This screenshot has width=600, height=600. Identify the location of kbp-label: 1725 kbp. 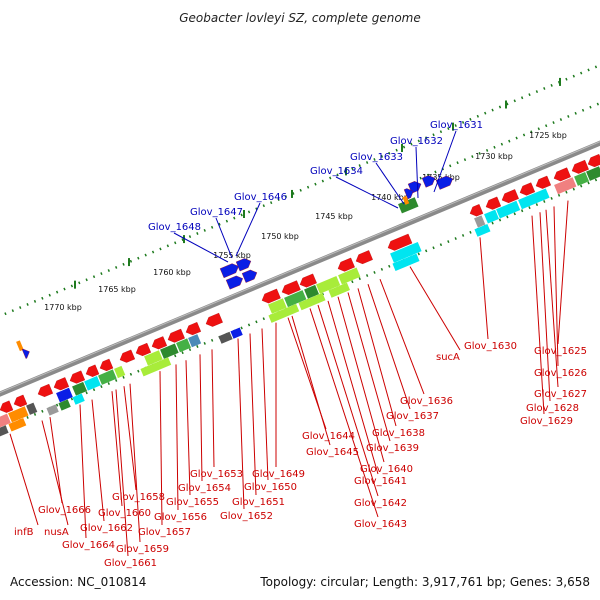
(548, 135).